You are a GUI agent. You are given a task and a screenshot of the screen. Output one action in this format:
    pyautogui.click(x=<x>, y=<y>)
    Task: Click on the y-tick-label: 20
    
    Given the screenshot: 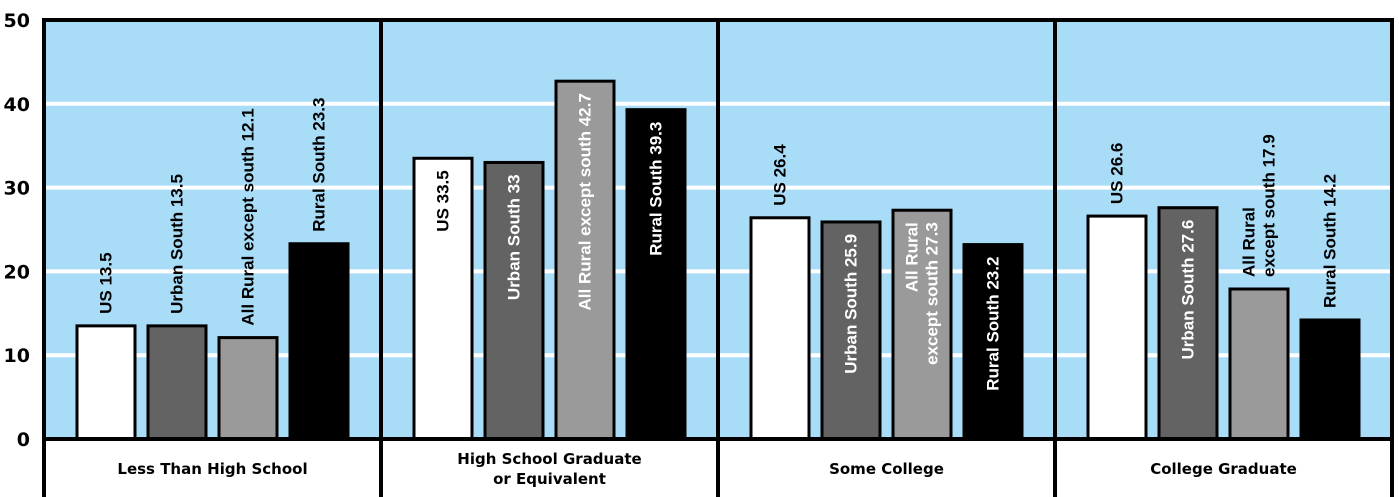 What is the action you would take?
    pyautogui.click(x=17, y=272)
    